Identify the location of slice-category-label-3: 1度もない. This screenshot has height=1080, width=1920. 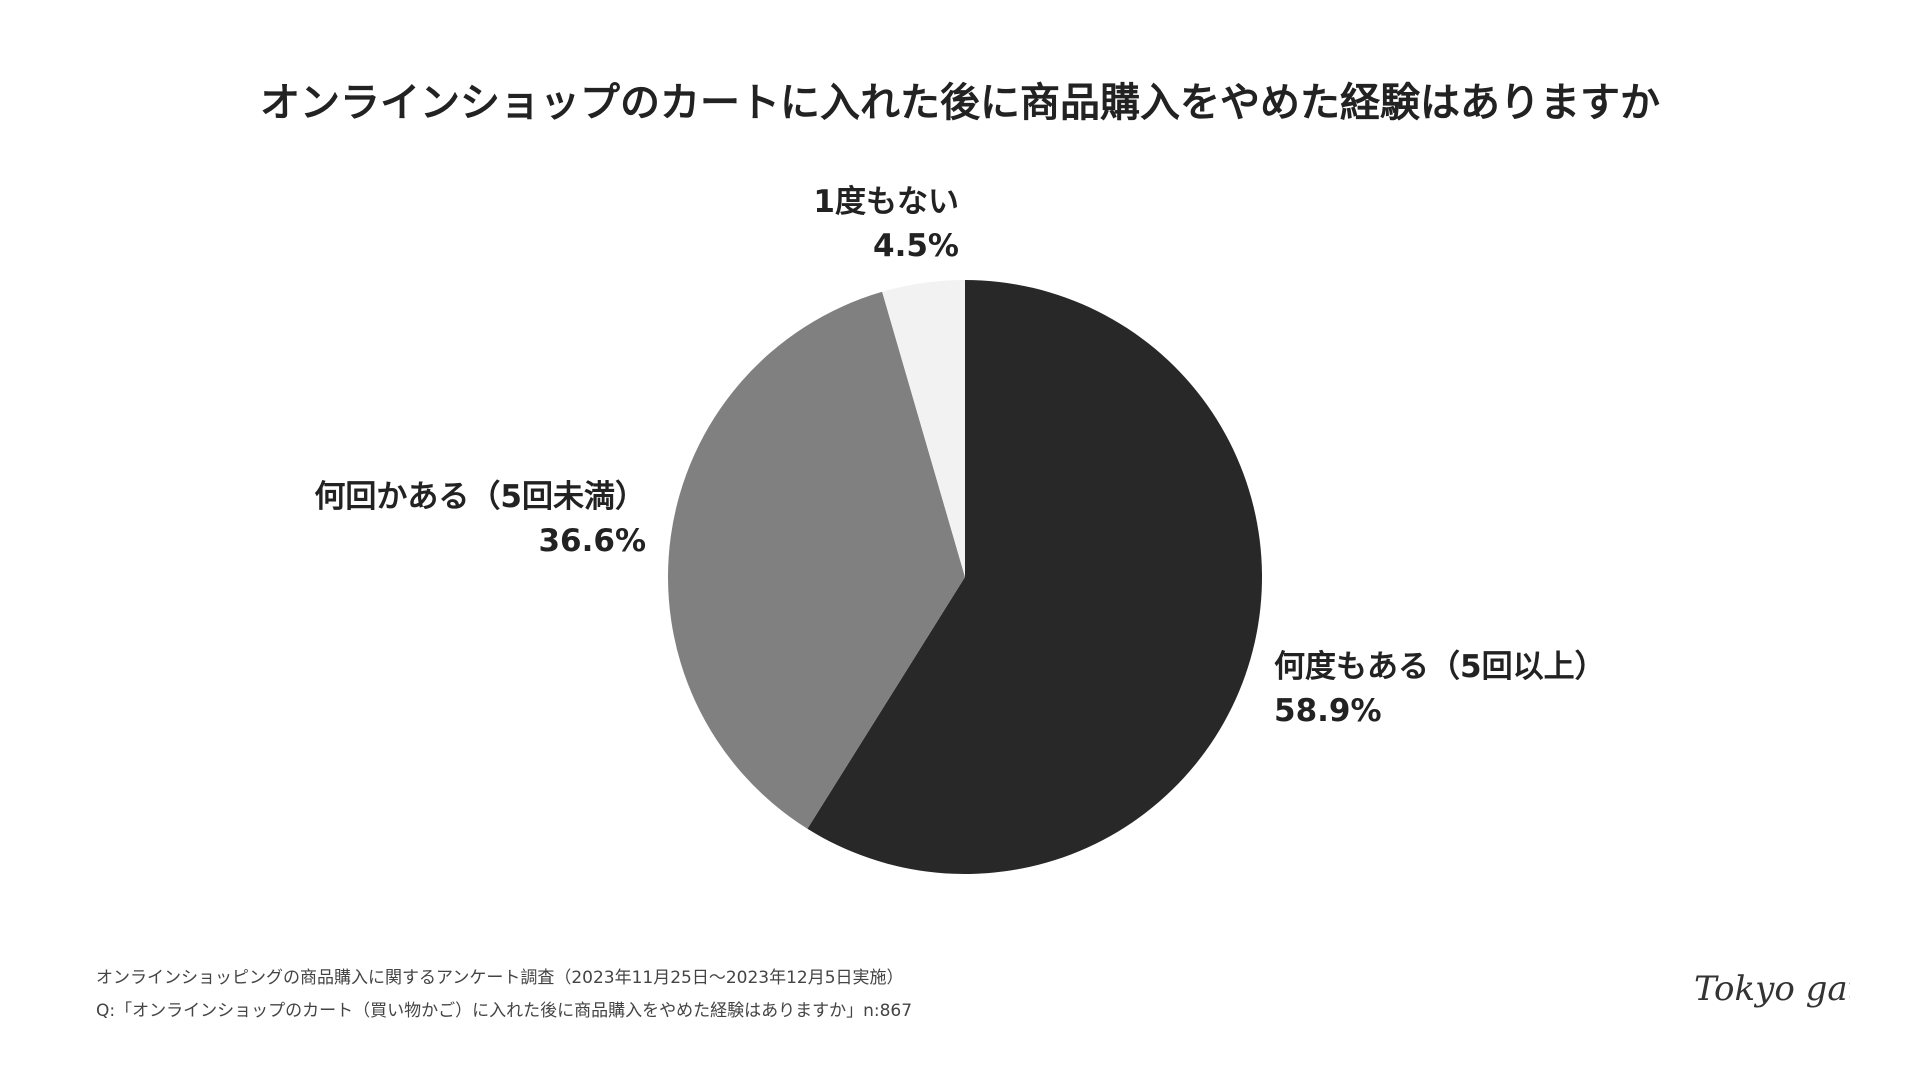
(886, 202).